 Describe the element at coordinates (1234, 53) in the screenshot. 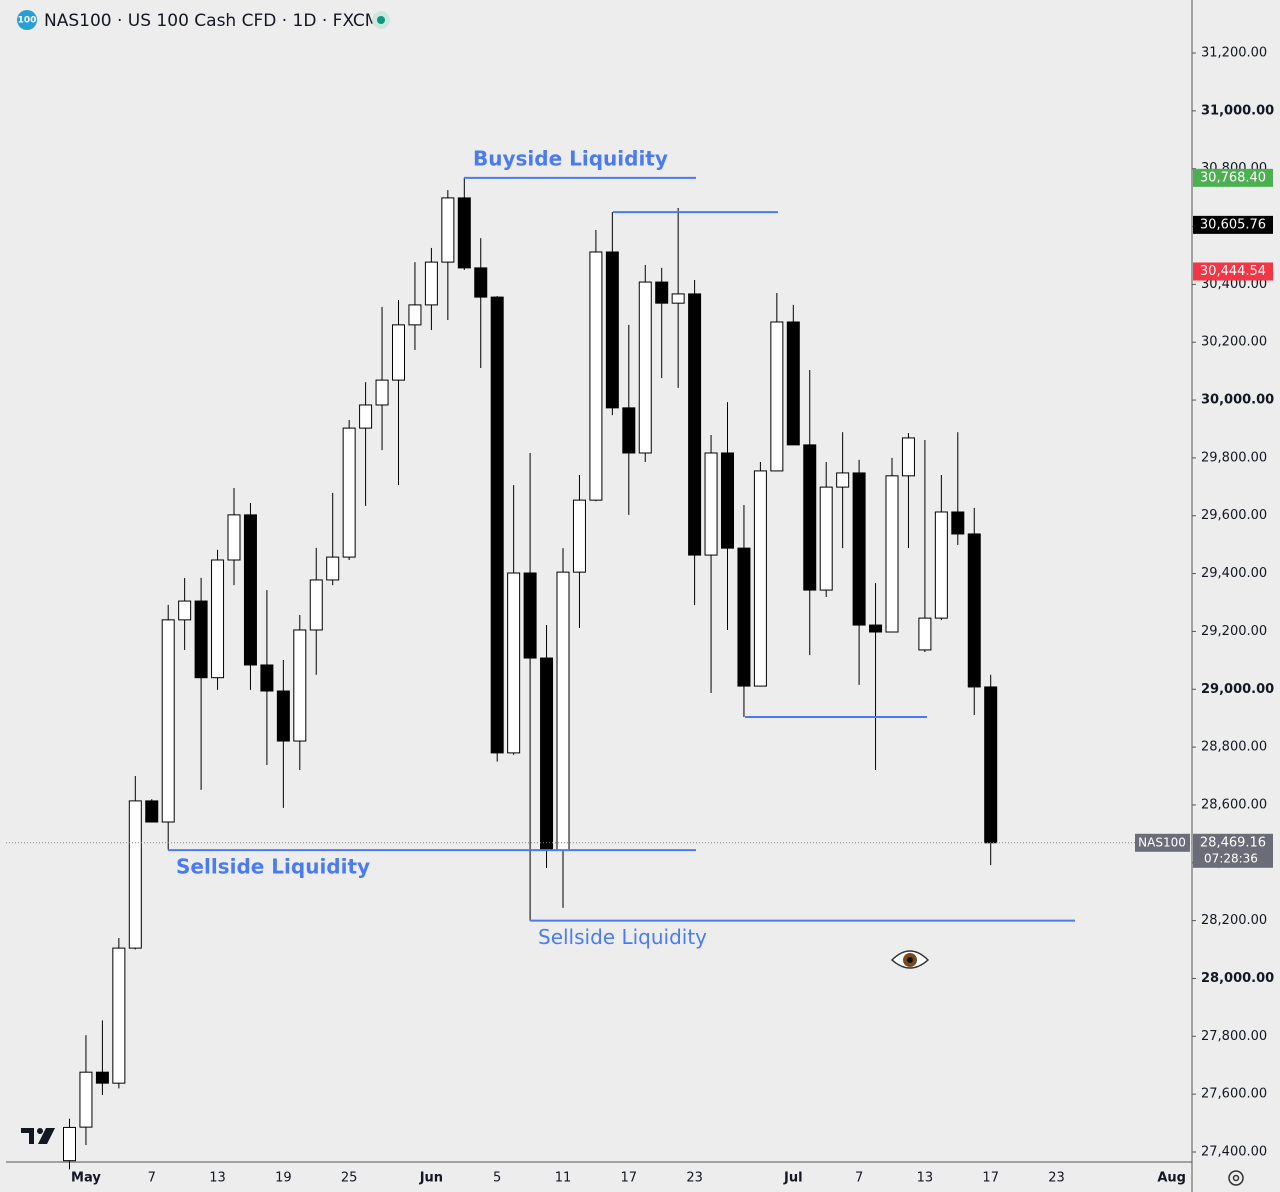

I see `y-tick-label: 31,200.00` at that location.